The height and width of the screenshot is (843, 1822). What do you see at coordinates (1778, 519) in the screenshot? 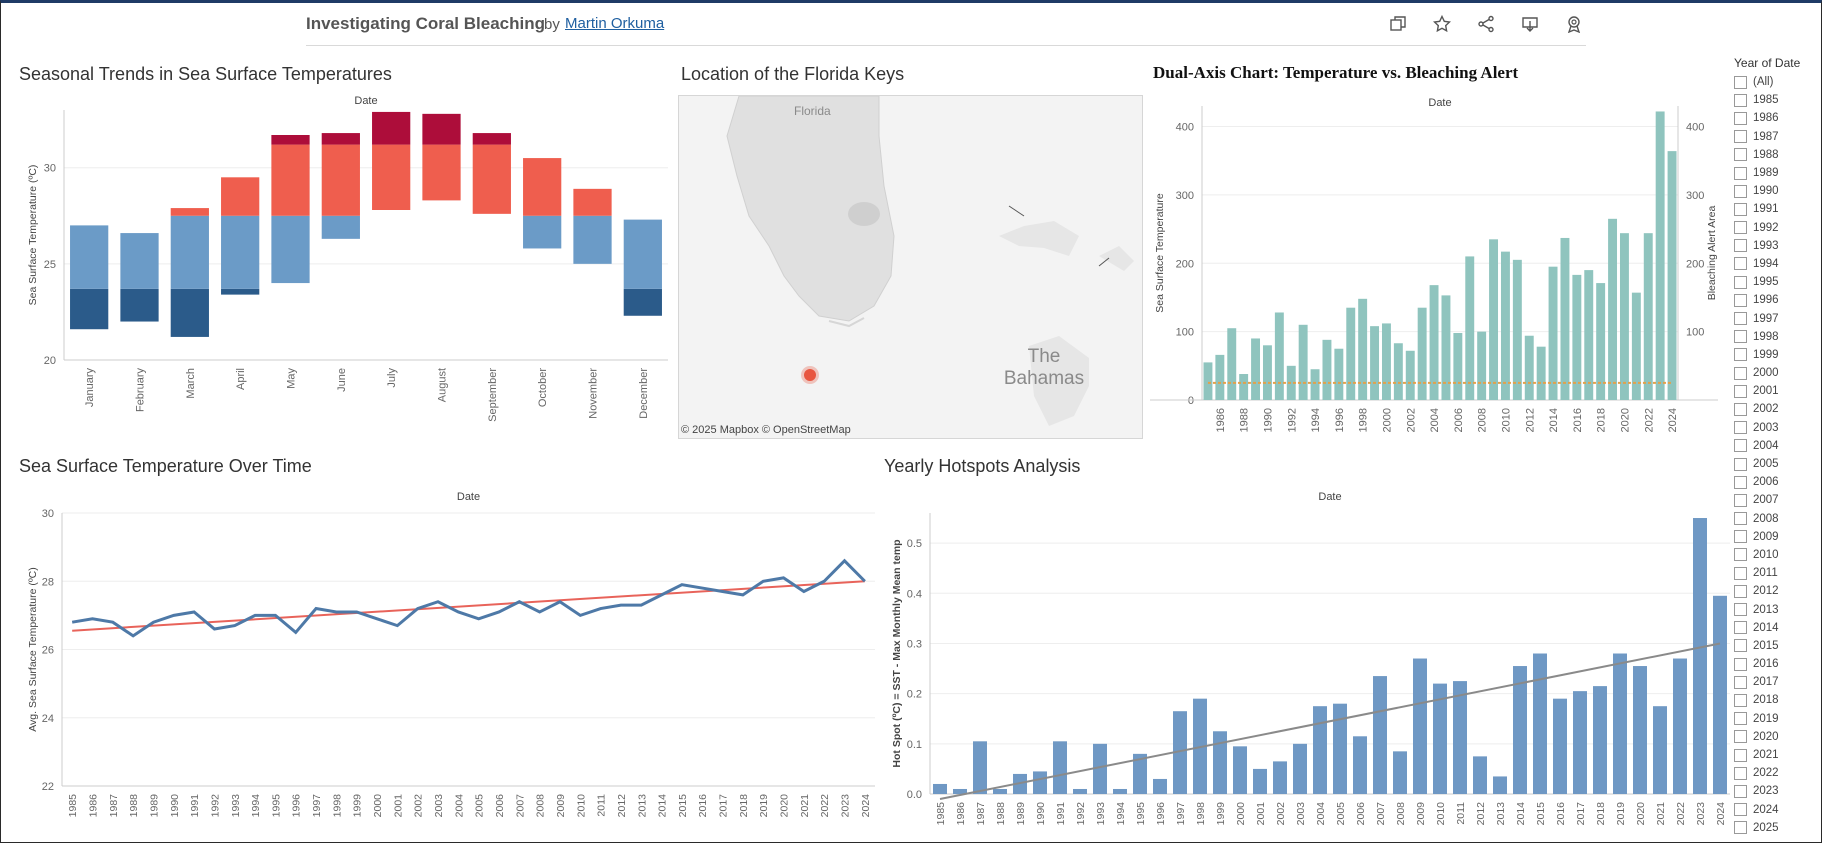
I see `year-filter-item: 2008` at bounding box center [1778, 519].